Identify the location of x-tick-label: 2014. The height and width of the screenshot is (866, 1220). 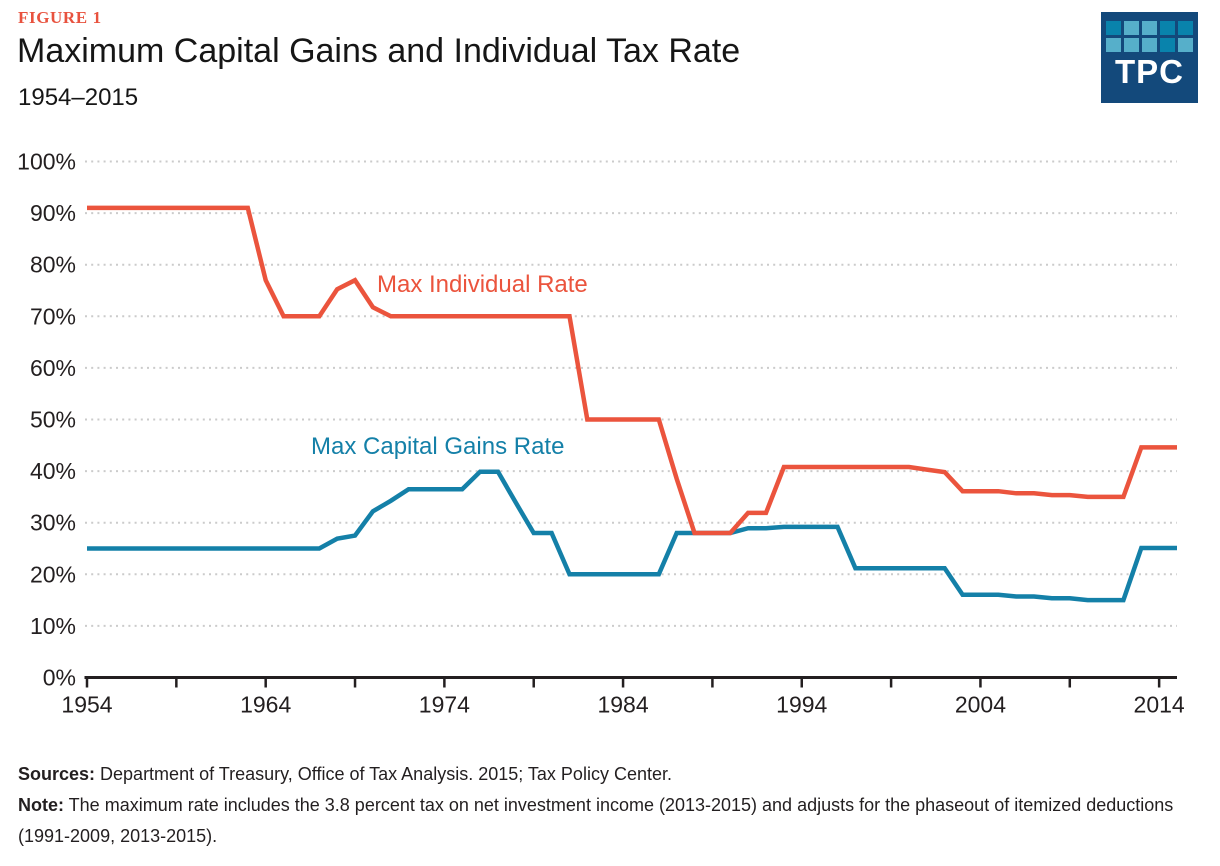
(1159, 705).